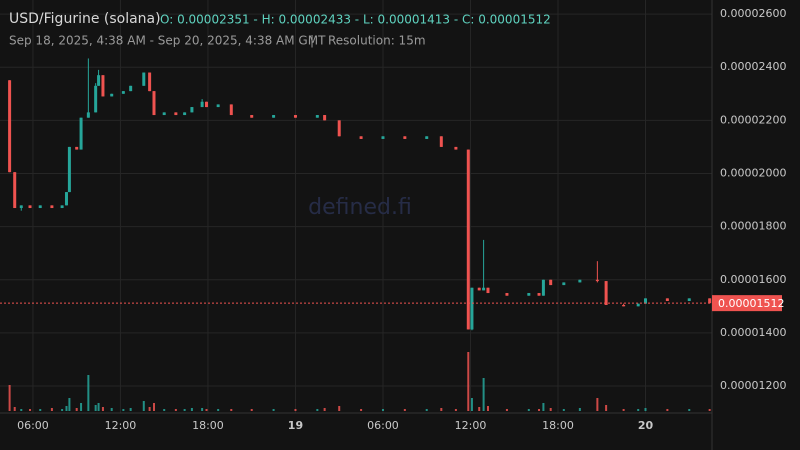 The height and width of the screenshot is (450, 800). What do you see at coordinates (208, 425) in the screenshot?
I see `x-tick-label: 18:00` at bounding box center [208, 425].